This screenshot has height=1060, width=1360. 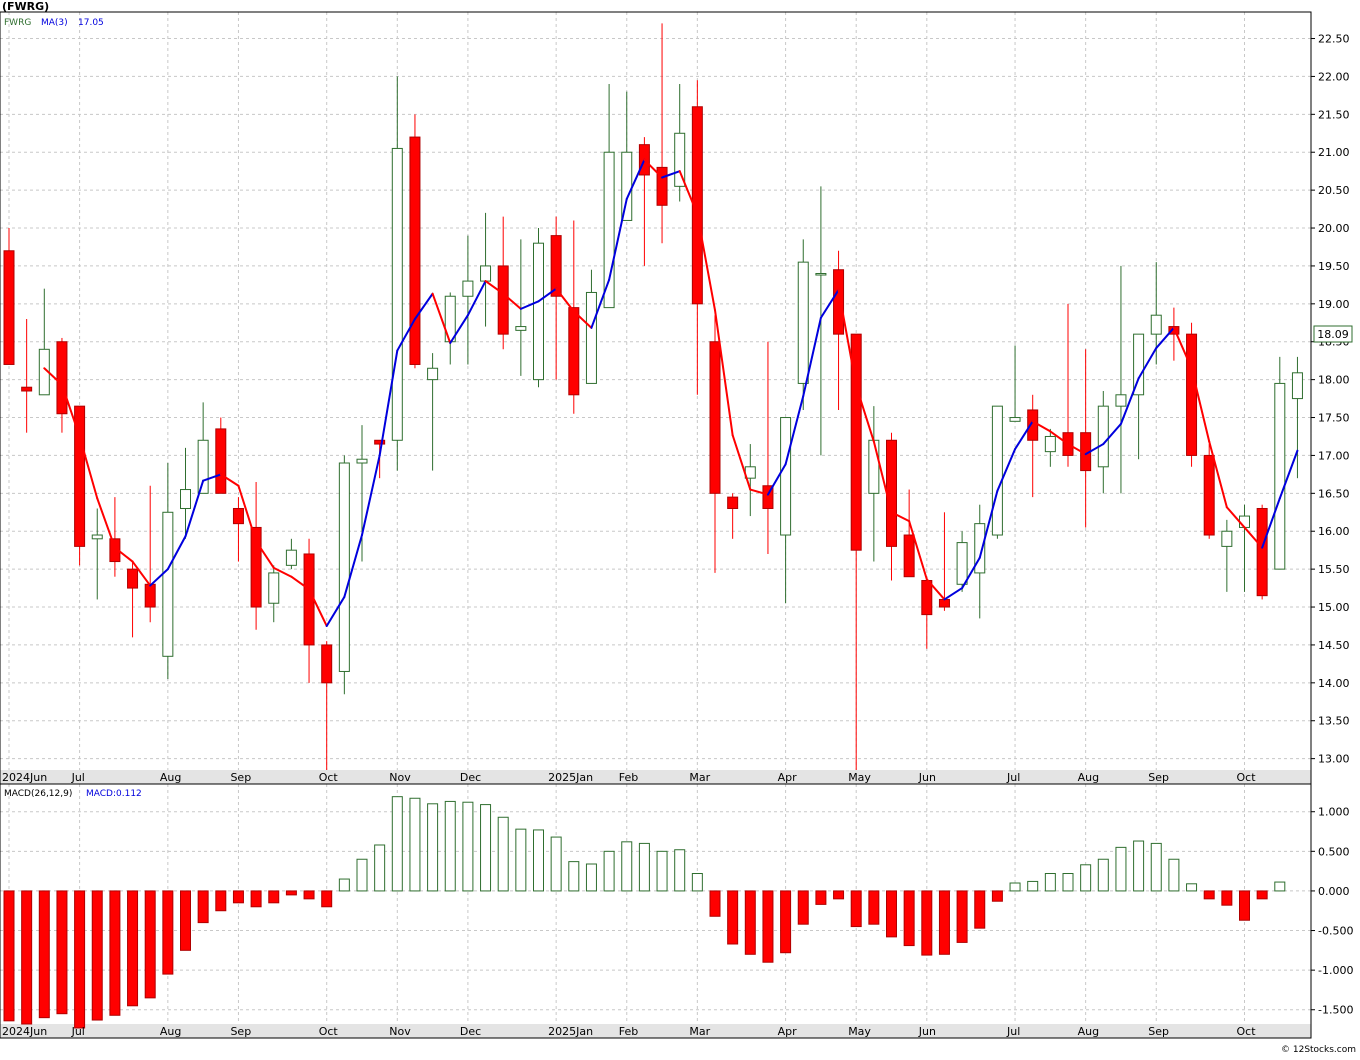 What do you see at coordinates (78, 1031) in the screenshot?
I see `macd-x-tick-label: Jul` at bounding box center [78, 1031].